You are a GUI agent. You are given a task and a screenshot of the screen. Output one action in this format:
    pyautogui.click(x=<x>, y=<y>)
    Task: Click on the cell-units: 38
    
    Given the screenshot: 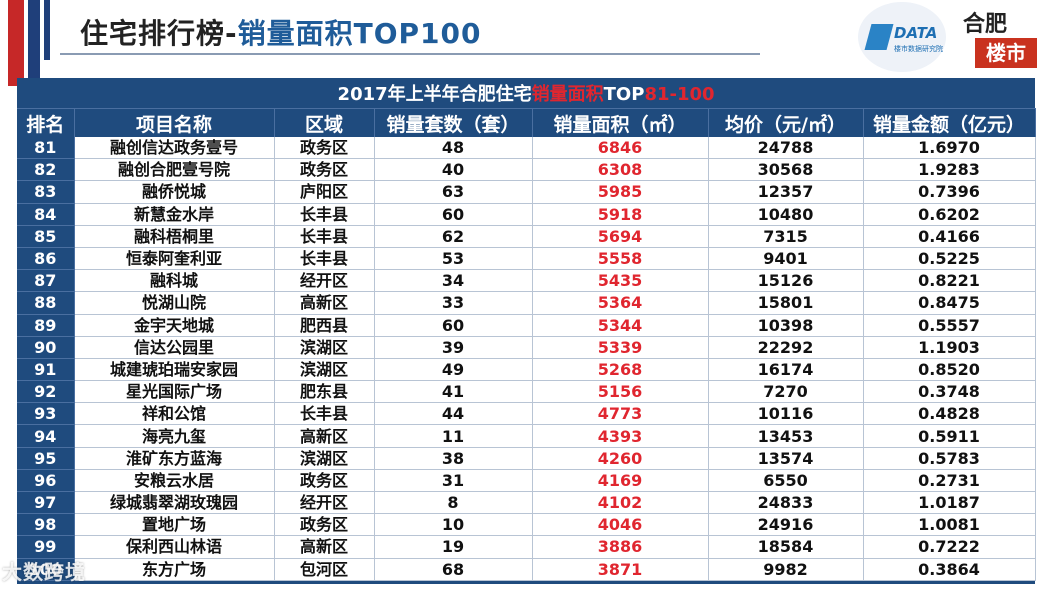 What is the action you would take?
    pyautogui.click(x=453, y=458)
    